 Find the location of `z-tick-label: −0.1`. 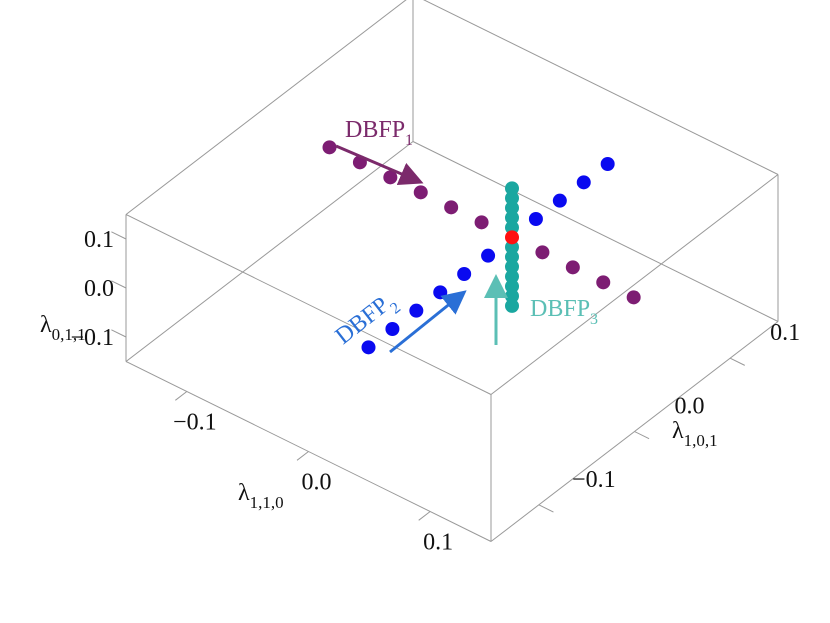

z-tick-label: −0.1 is located at coordinates (92, 338).